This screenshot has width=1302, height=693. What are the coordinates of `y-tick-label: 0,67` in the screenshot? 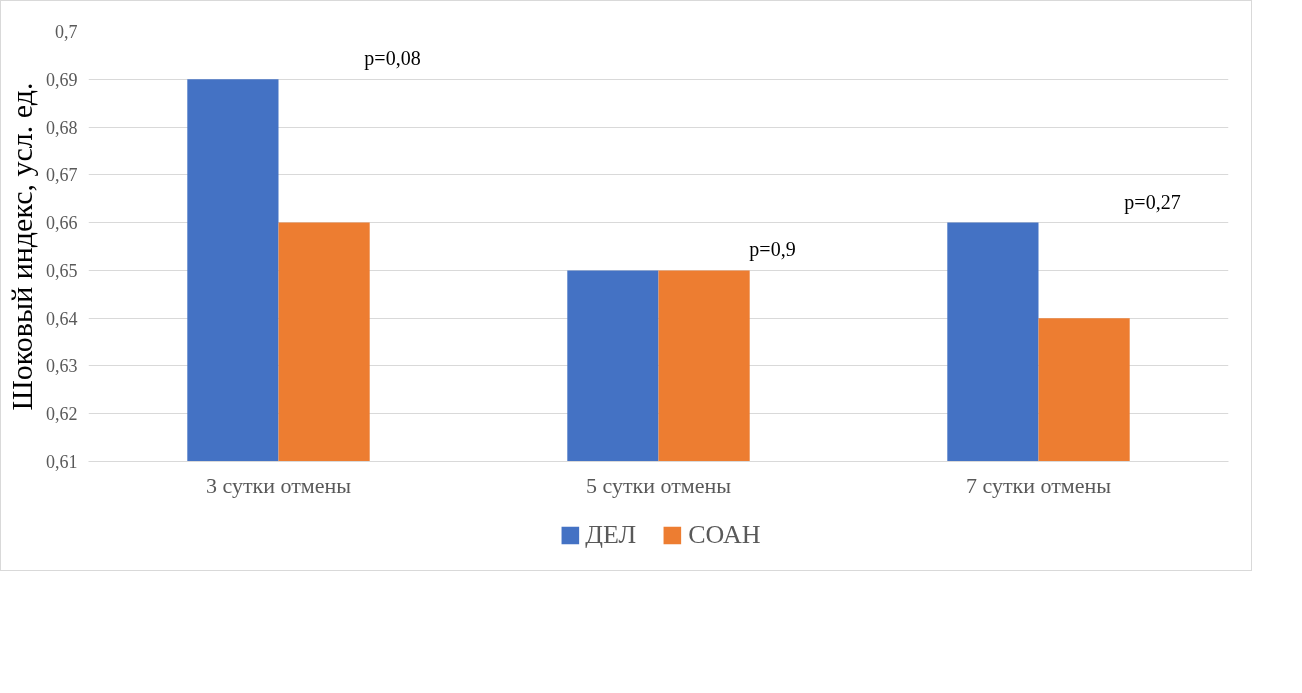 It's located at (62, 175).